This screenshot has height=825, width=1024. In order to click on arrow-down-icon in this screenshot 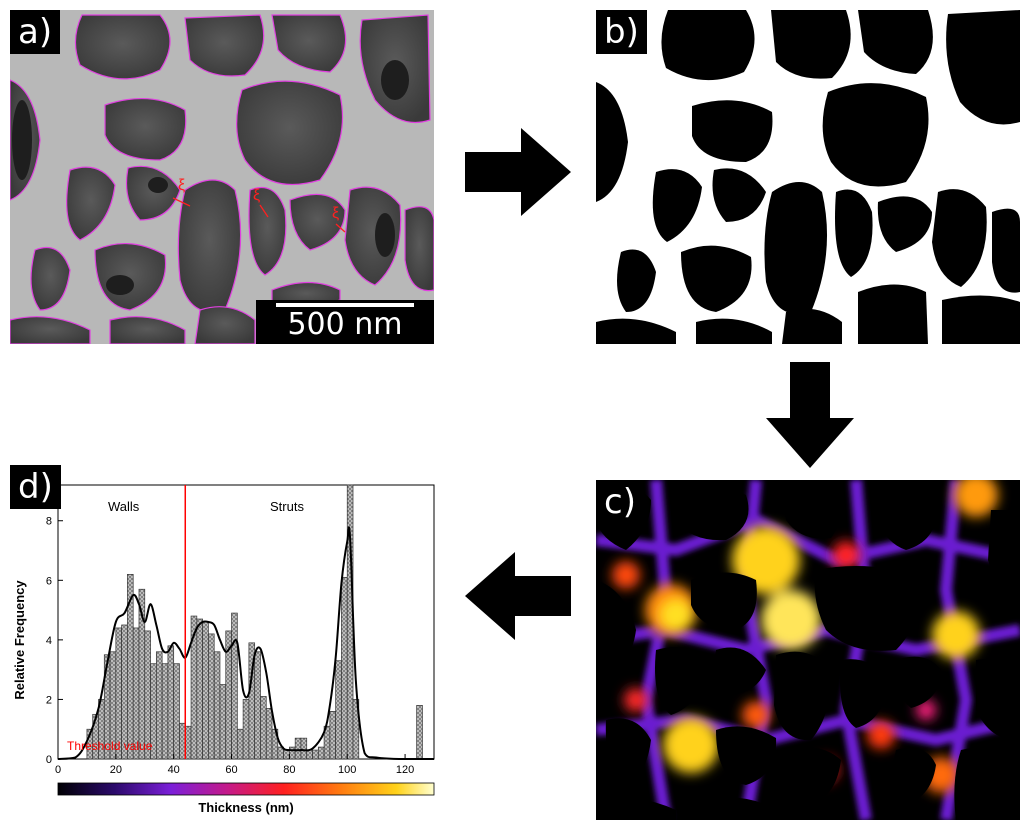, I will do `click(810, 415)`.